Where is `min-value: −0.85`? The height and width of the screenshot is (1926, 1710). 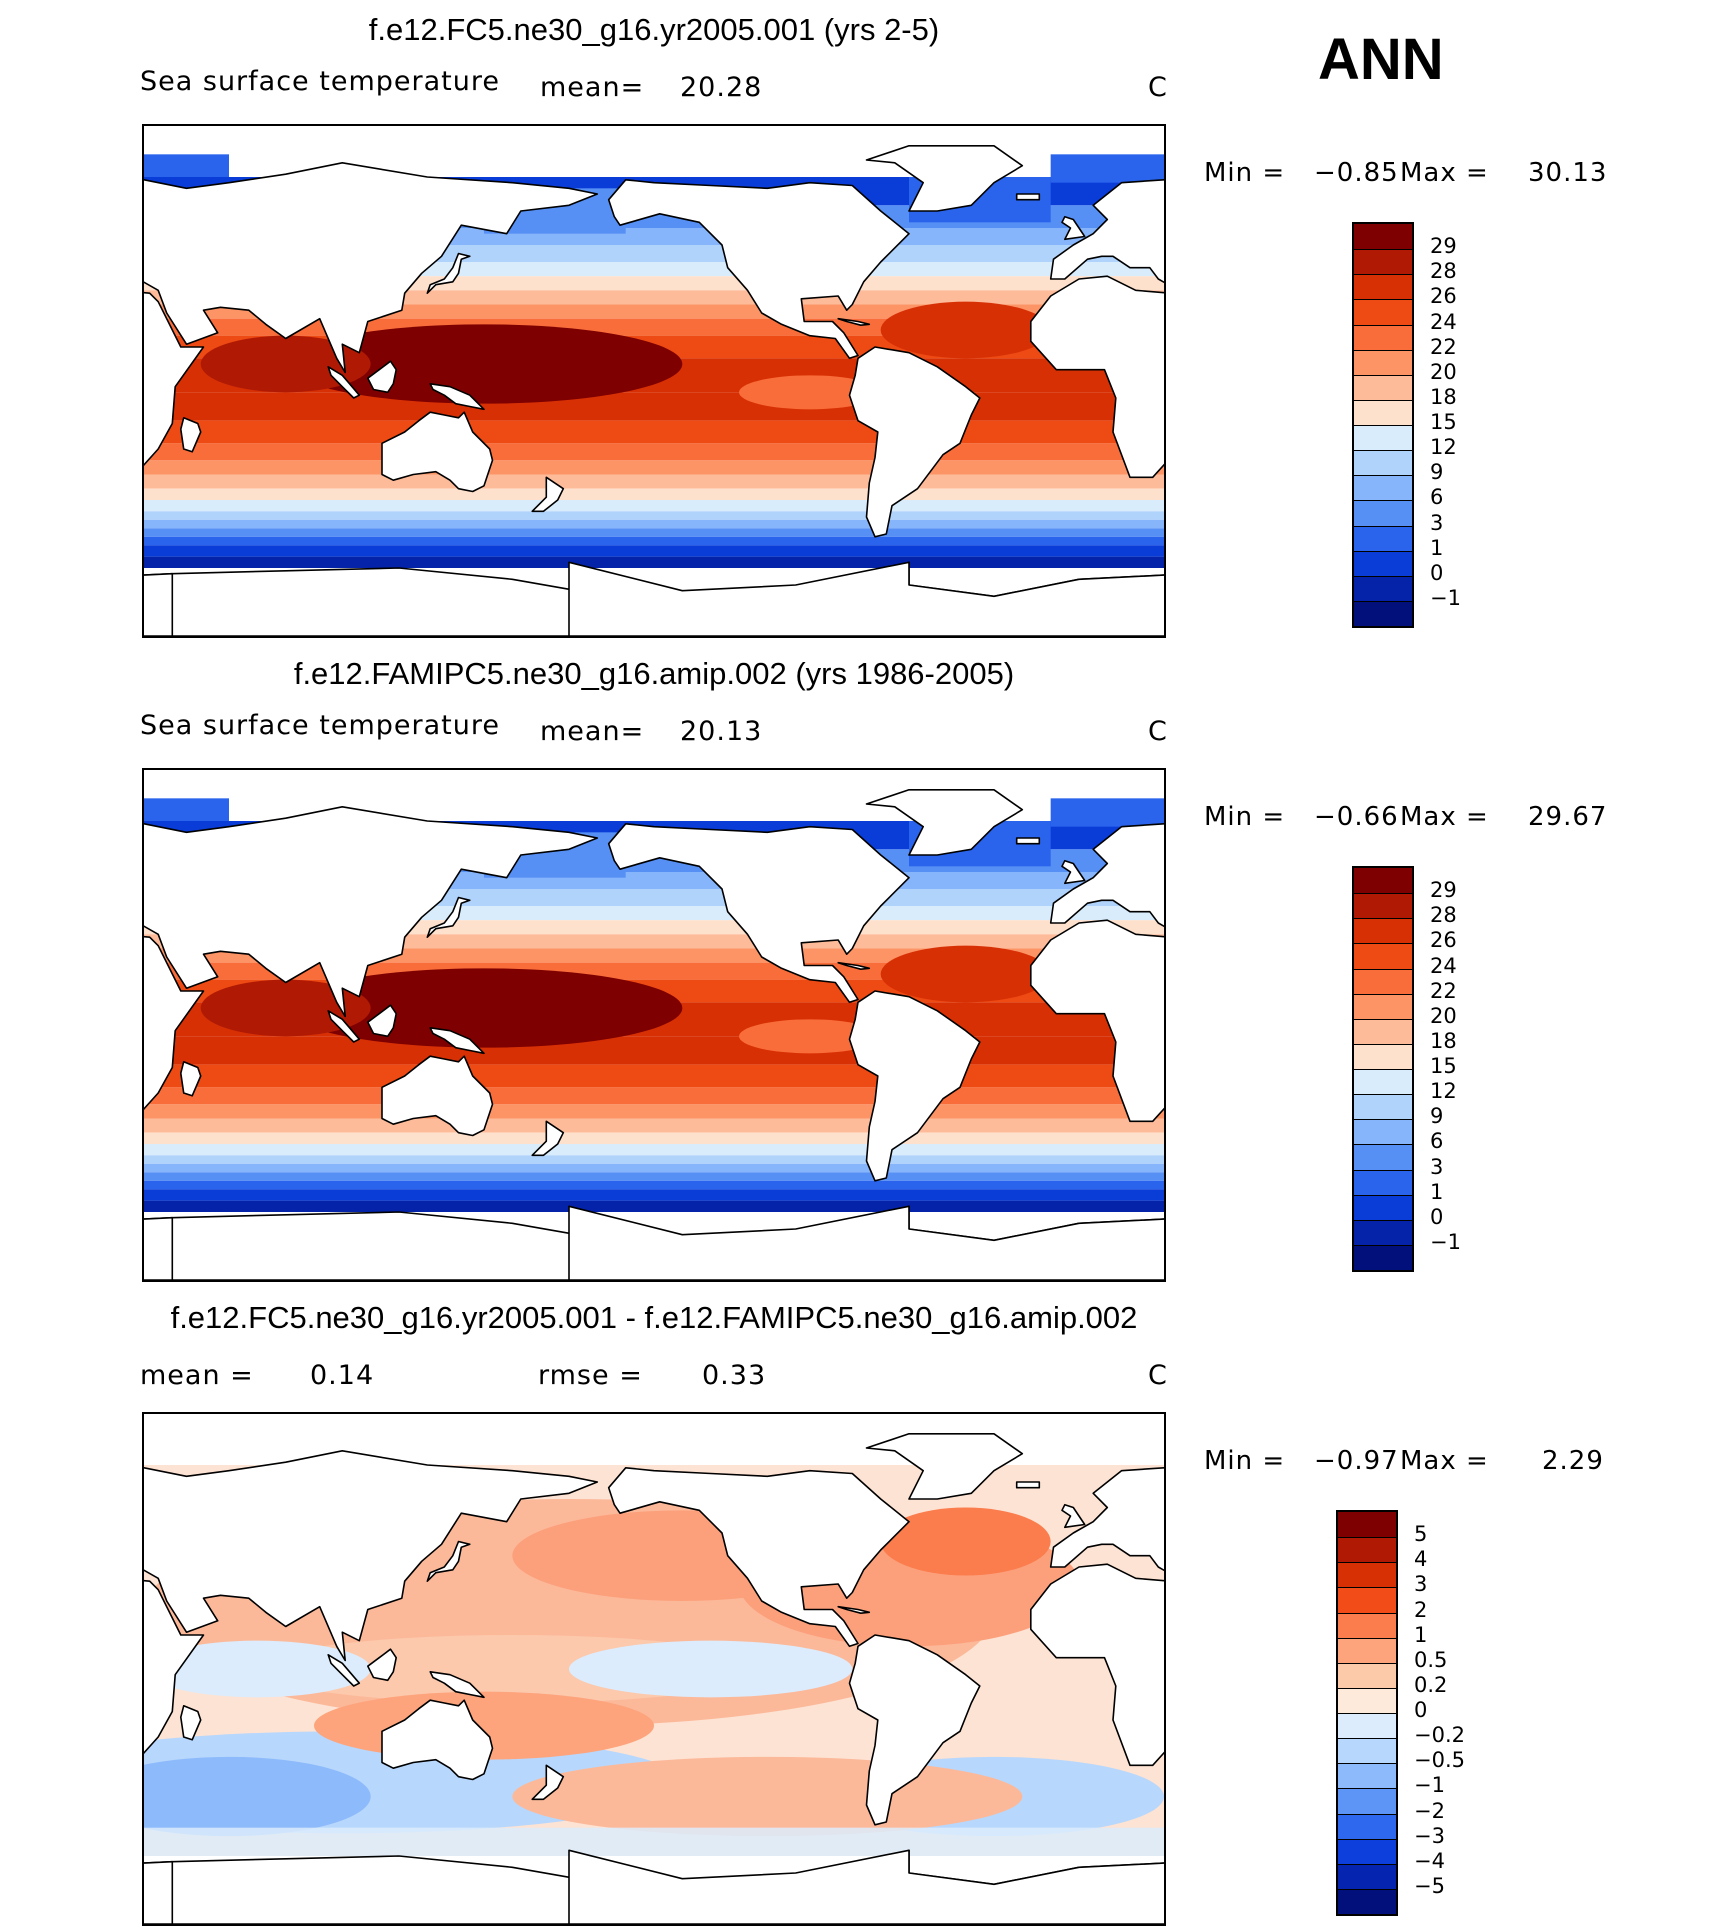
min-value: −0.85 is located at coordinates (1356, 173).